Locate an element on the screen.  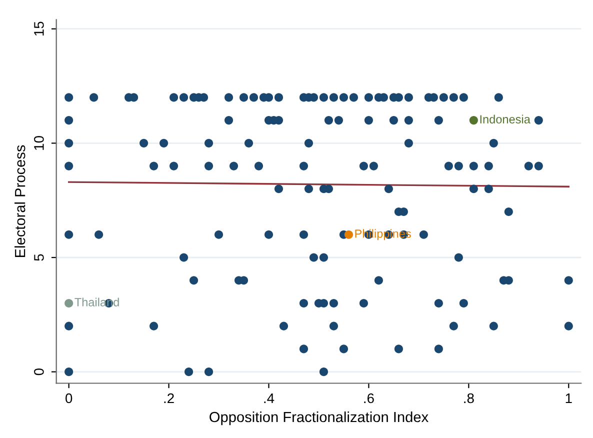
x-axis-title: Opposition Fractionalization Index is located at coordinates (319, 418).